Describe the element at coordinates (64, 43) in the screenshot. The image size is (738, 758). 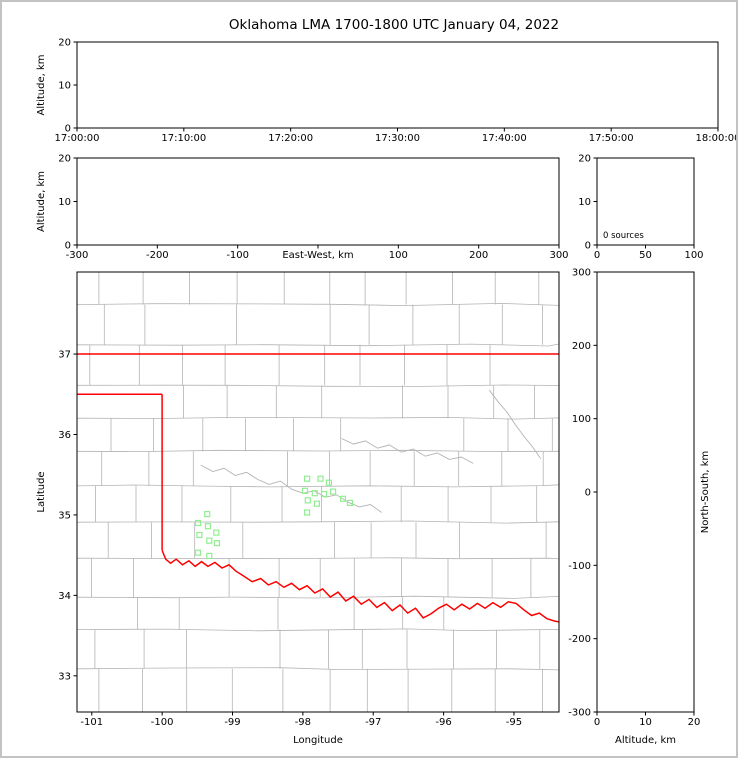
I see `time-altitude-y-tick-label: 20` at that location.